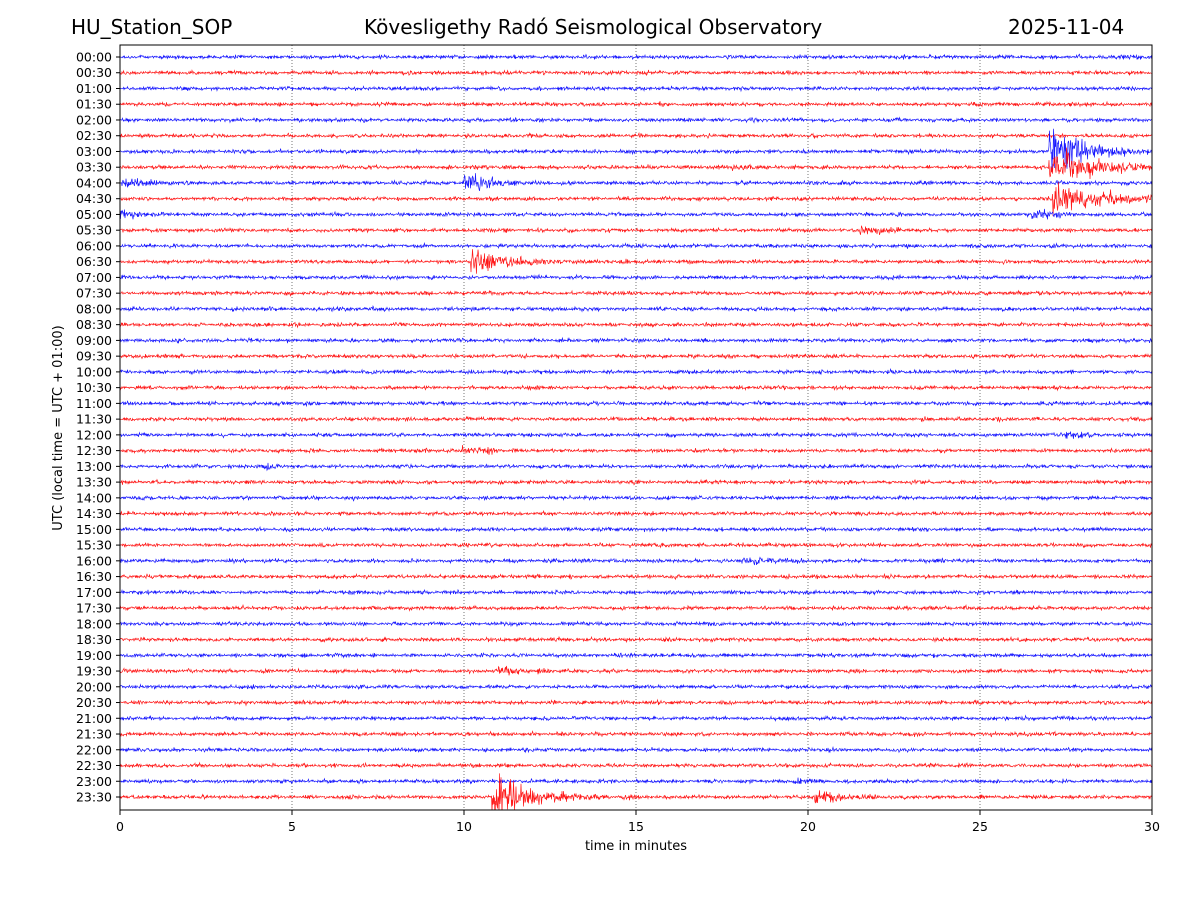 Image resolution: width=1200 pixels, height=900 pixels. I want to click on y-tick-label: 14:30, so click(94, 513).